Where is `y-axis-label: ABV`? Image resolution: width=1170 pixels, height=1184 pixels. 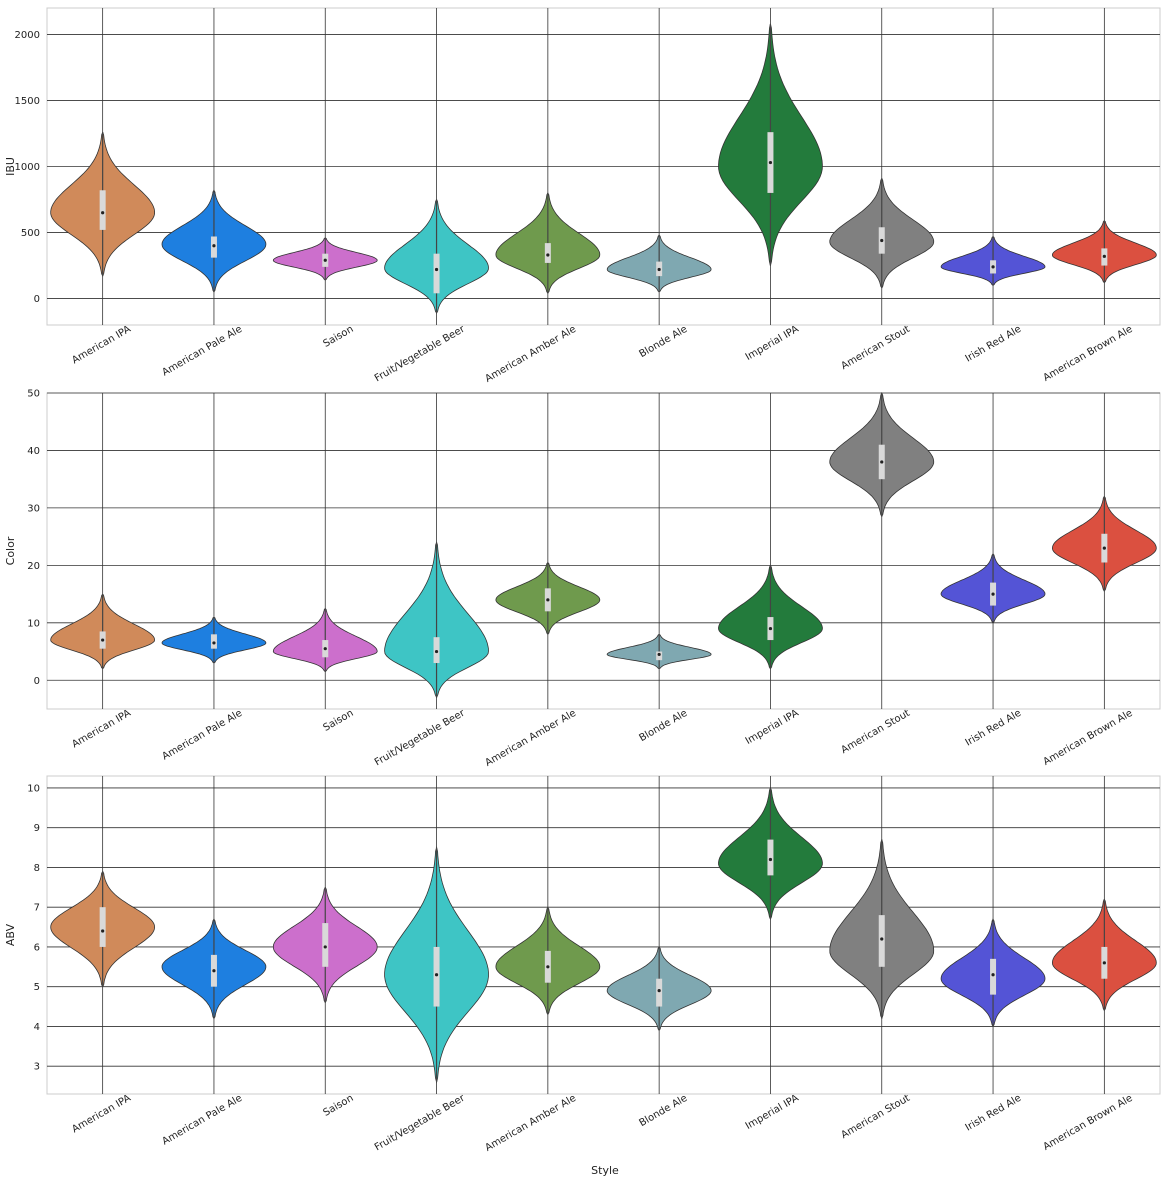
y-axis-label: ABV is located at coordinates (10, 934).